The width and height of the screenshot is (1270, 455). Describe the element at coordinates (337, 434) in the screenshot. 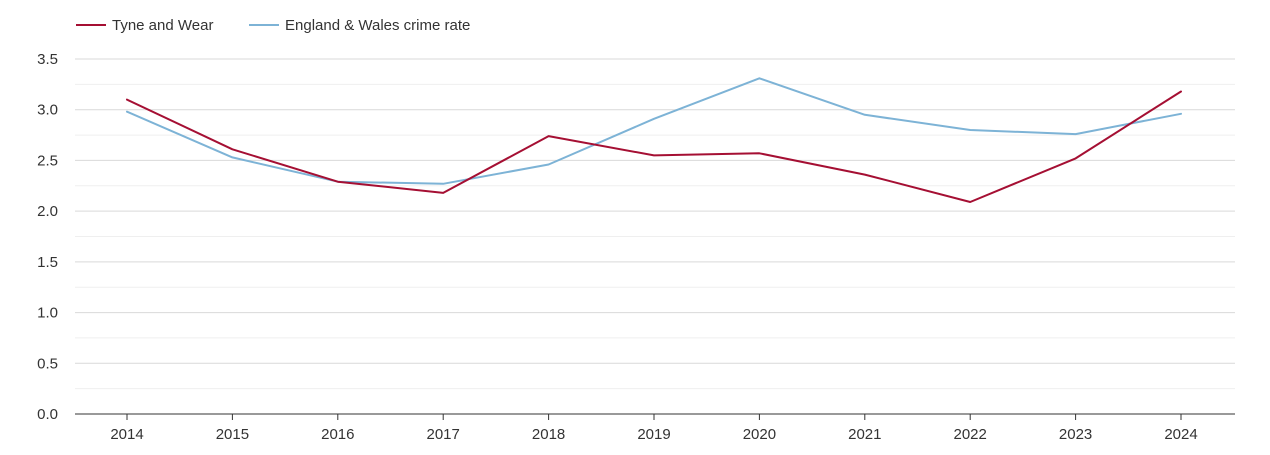

I see `x-tick-label: 2016` at that location.